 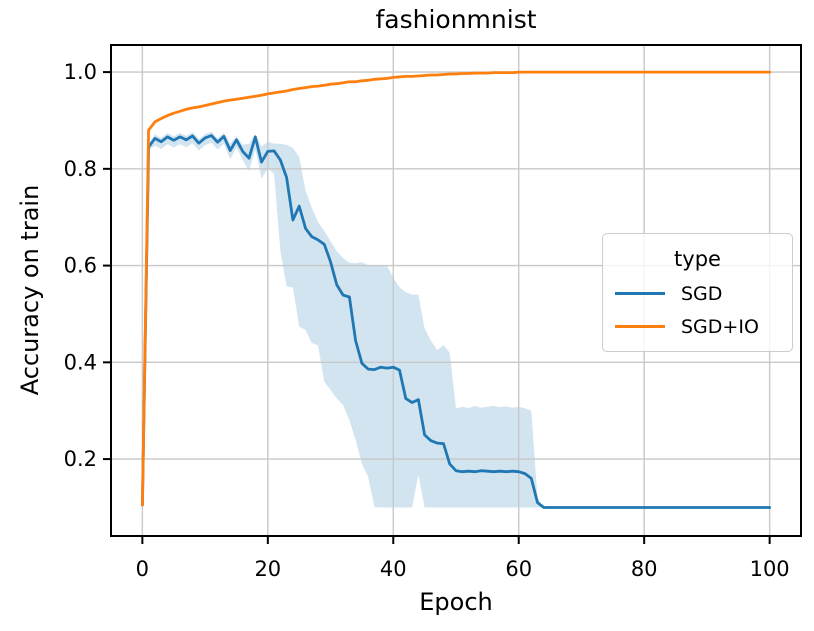 I want to click on x-tick-label: 40, so click(x=393, y=569).